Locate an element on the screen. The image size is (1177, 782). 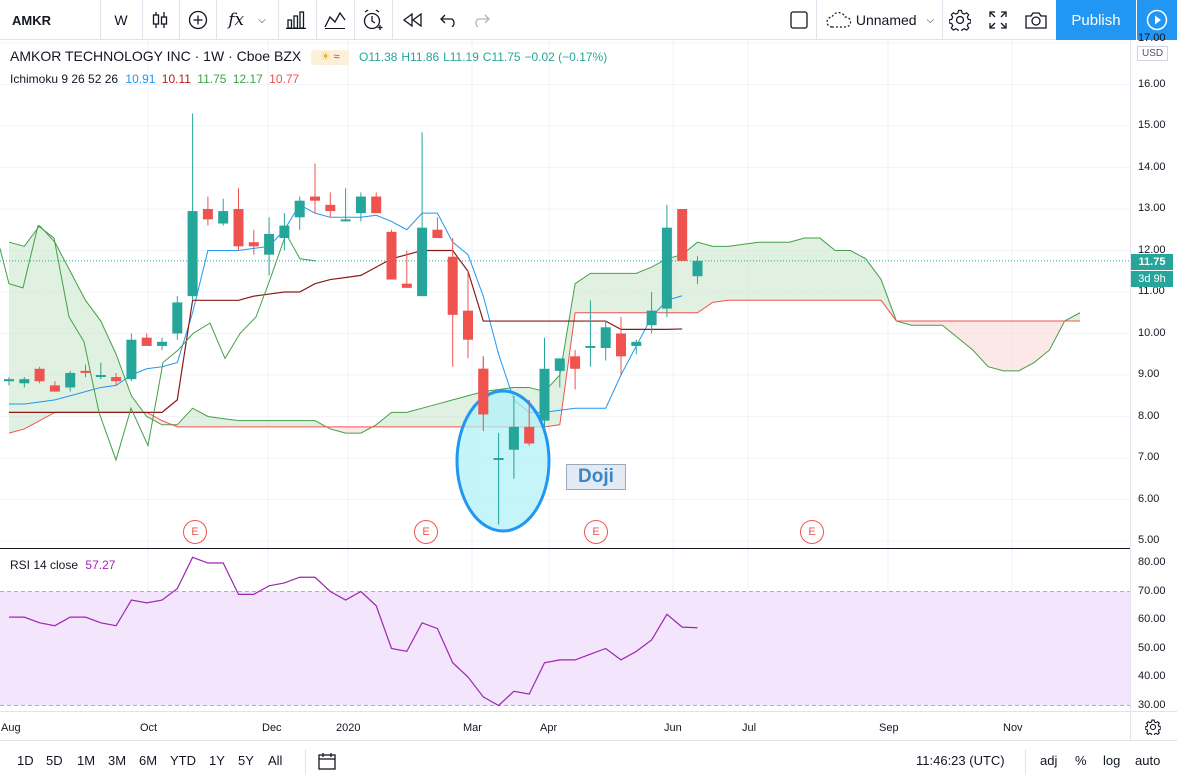
rsi-tick-label: 60.00 is located at coordinates (1152, 619).